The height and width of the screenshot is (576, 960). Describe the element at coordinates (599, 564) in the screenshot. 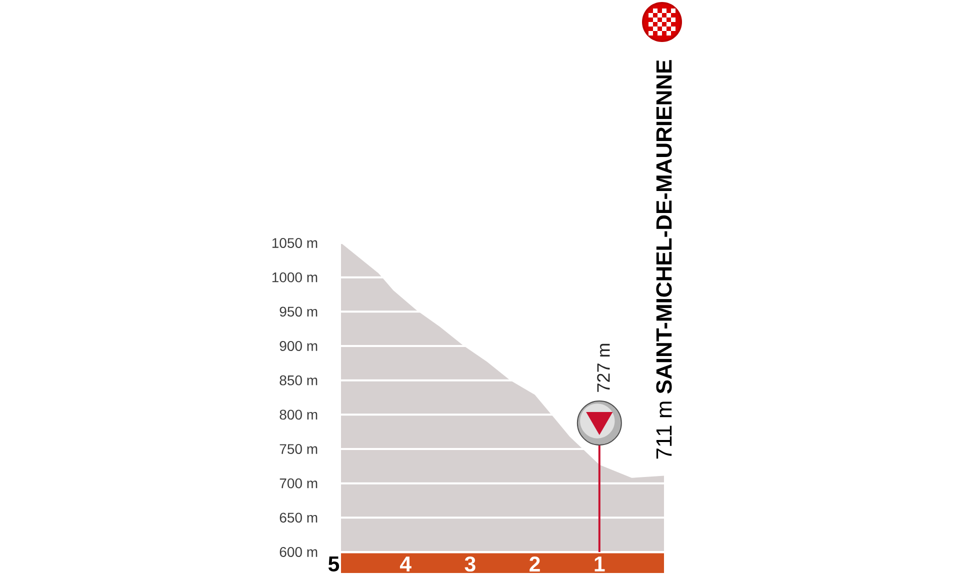

I see `x-tick-label: 1` at that location.